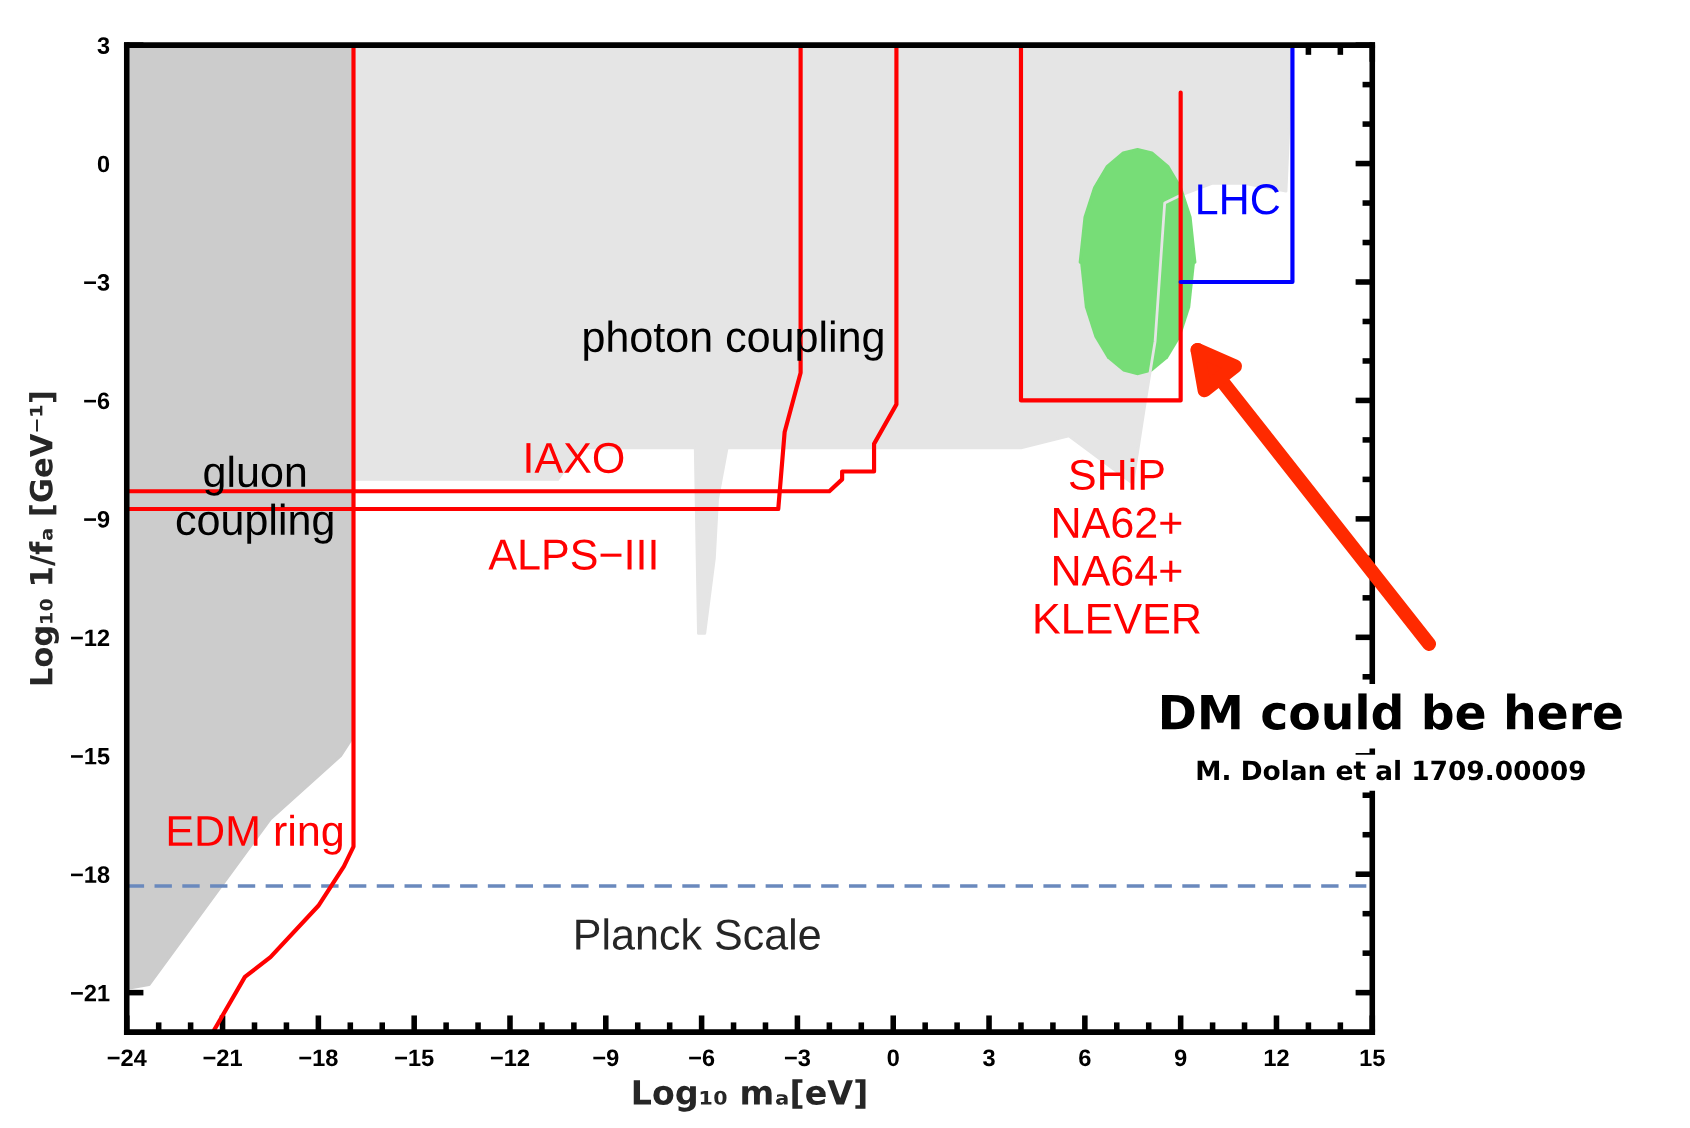 This screenshot has height=1128, width=1690. I want to click on series-label: EDM ring, so click(255, 834).